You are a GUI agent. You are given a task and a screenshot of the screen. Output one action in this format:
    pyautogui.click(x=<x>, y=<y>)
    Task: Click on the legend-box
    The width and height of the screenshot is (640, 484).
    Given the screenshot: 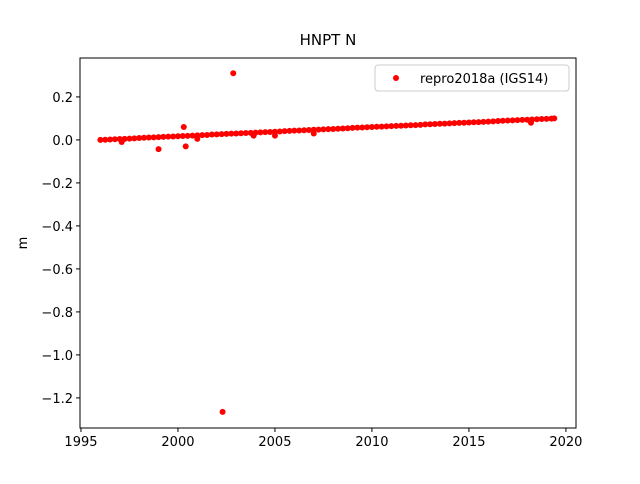 What is the action you would take?
    pyautogui.click(x=472, y=78)
    